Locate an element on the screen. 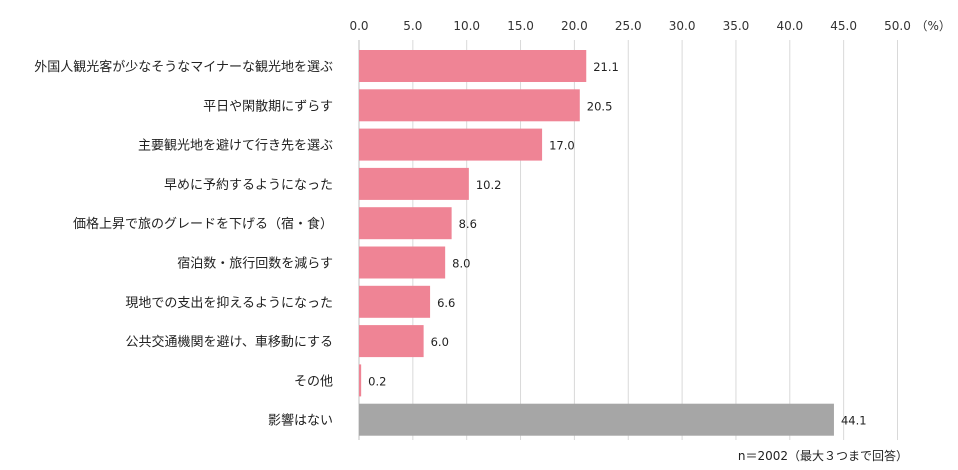 This screenshot has width=958, height=470. x-tick-label: 0.0 is located at coordinates (358, 26).